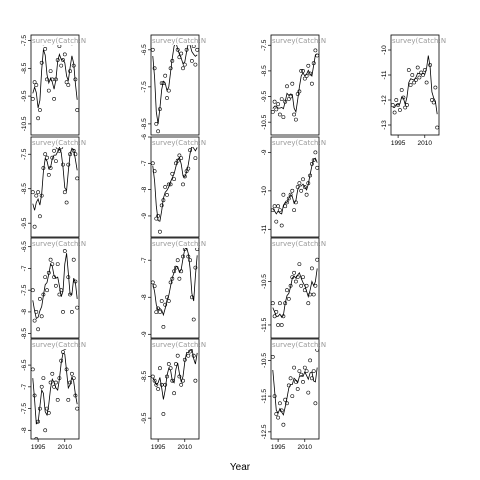  Describe the element at coordinates (24, 123) in the screenshot. I see `y-tick-label: -10.5` at that location.